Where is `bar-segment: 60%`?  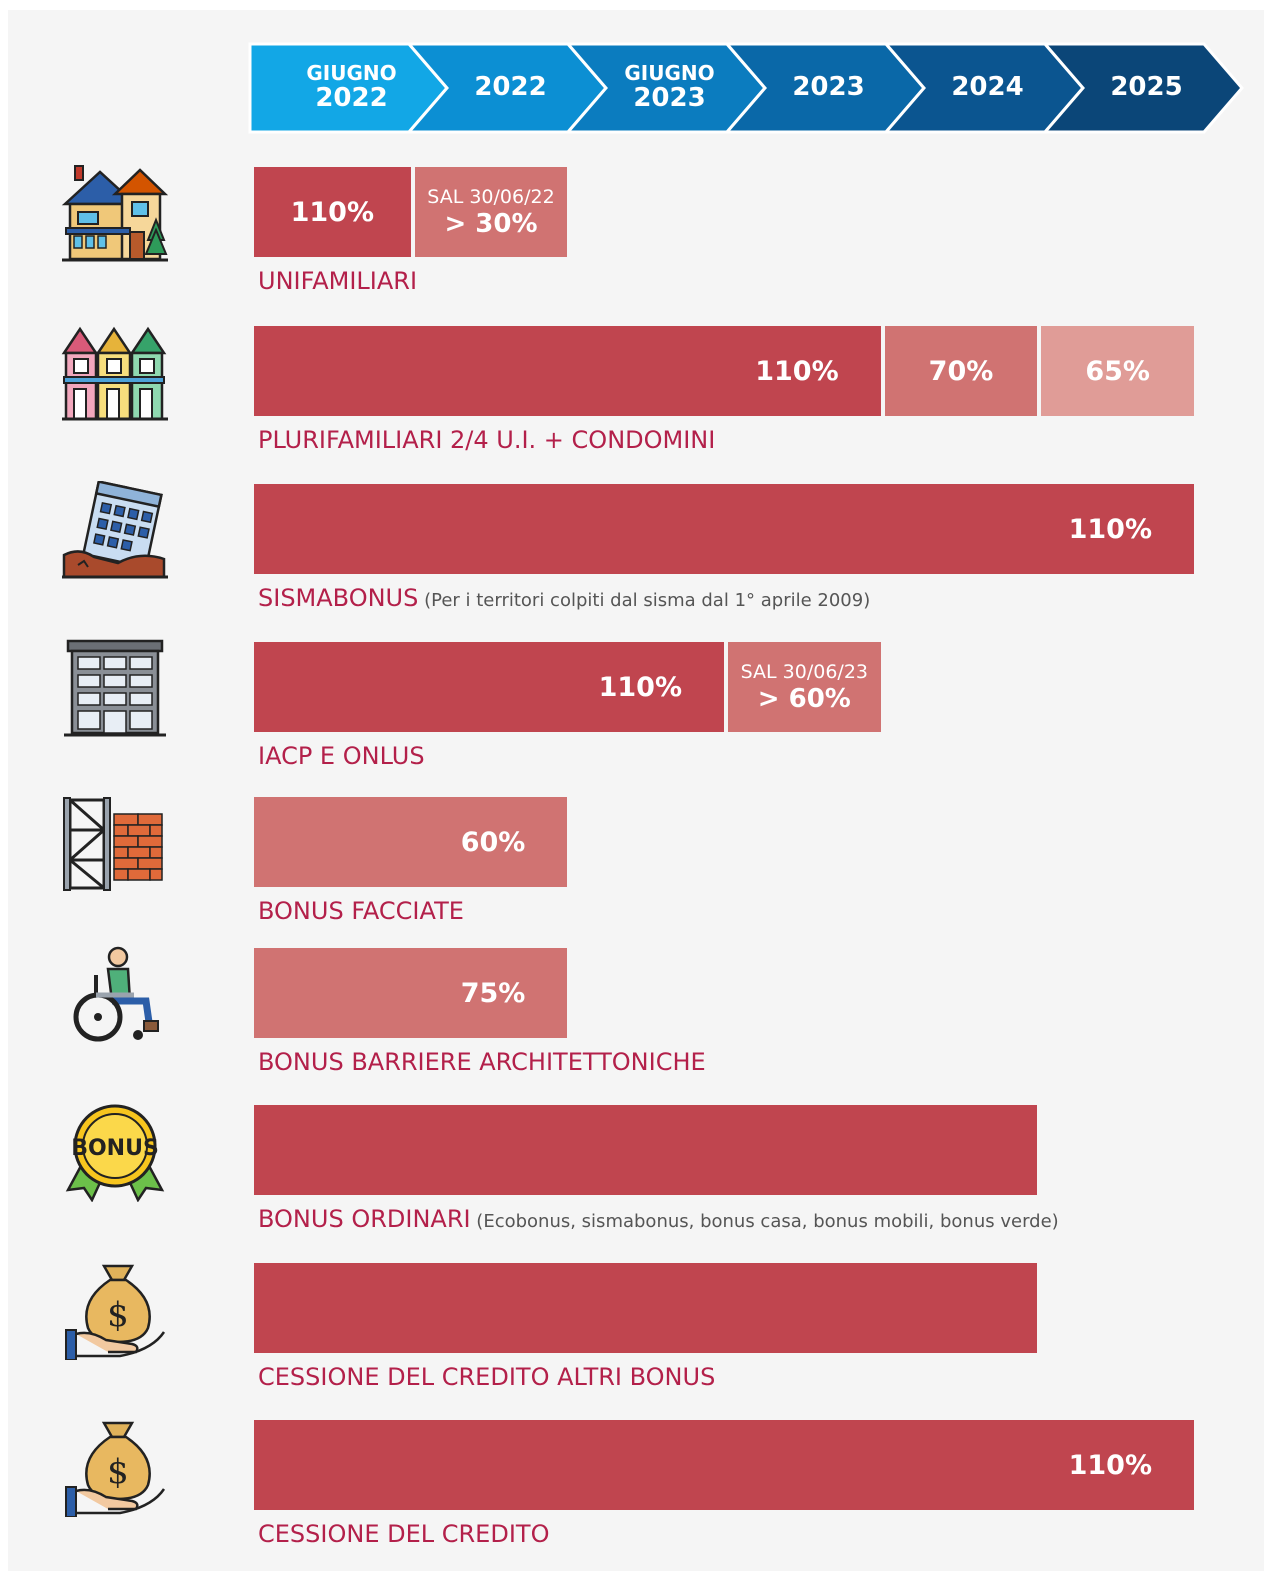 bar-segment: 60% is located at coordinates (411, 842).